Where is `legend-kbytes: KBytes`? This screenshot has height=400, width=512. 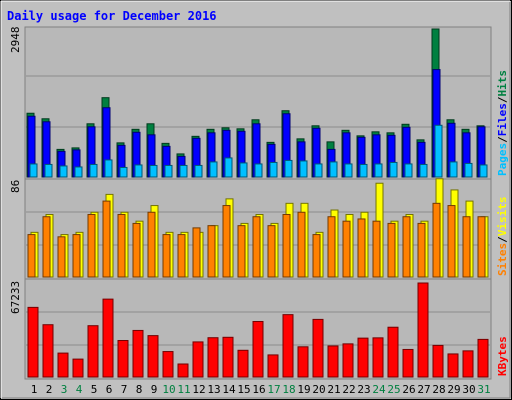
legend-kbytes: KBytes is located at coordinates (502, 356).